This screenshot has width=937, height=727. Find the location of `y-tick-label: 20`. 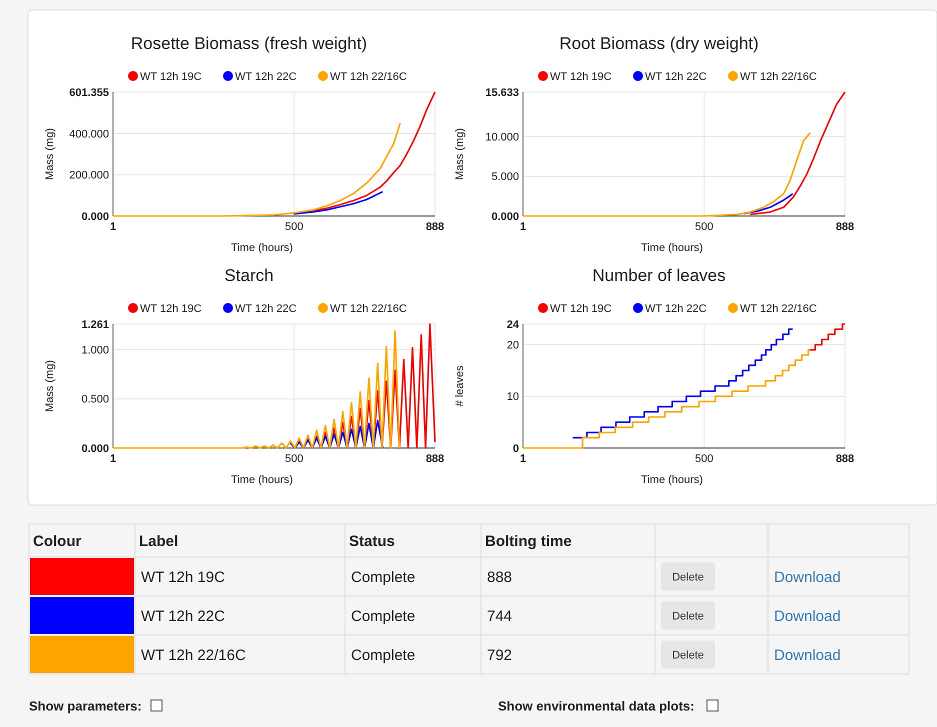

y-tick-label: 20 is located at coordinates (512, 346).